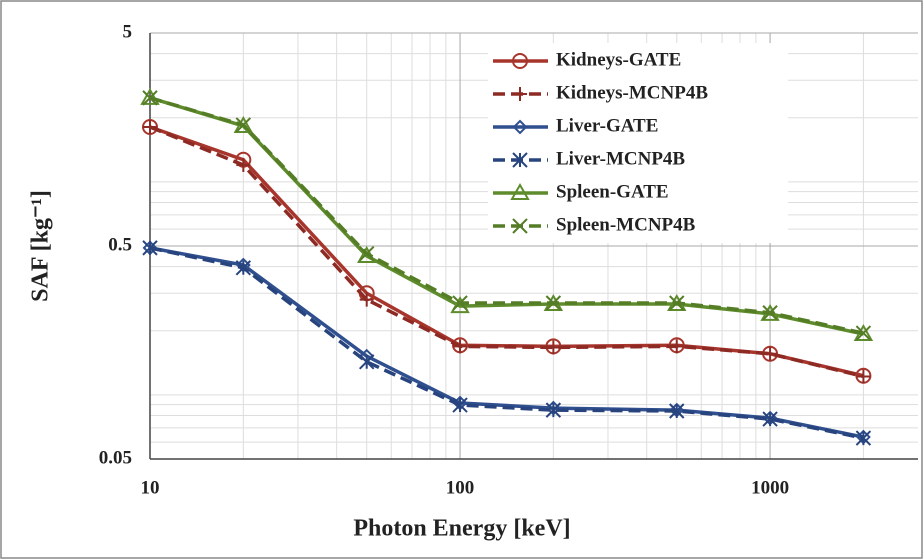 The image size is (923, 559). What do you see at coordinates (612, 191) in the screenshot?
I see `legend-label: Spleen-GATE` at bounding box center [612, 191].